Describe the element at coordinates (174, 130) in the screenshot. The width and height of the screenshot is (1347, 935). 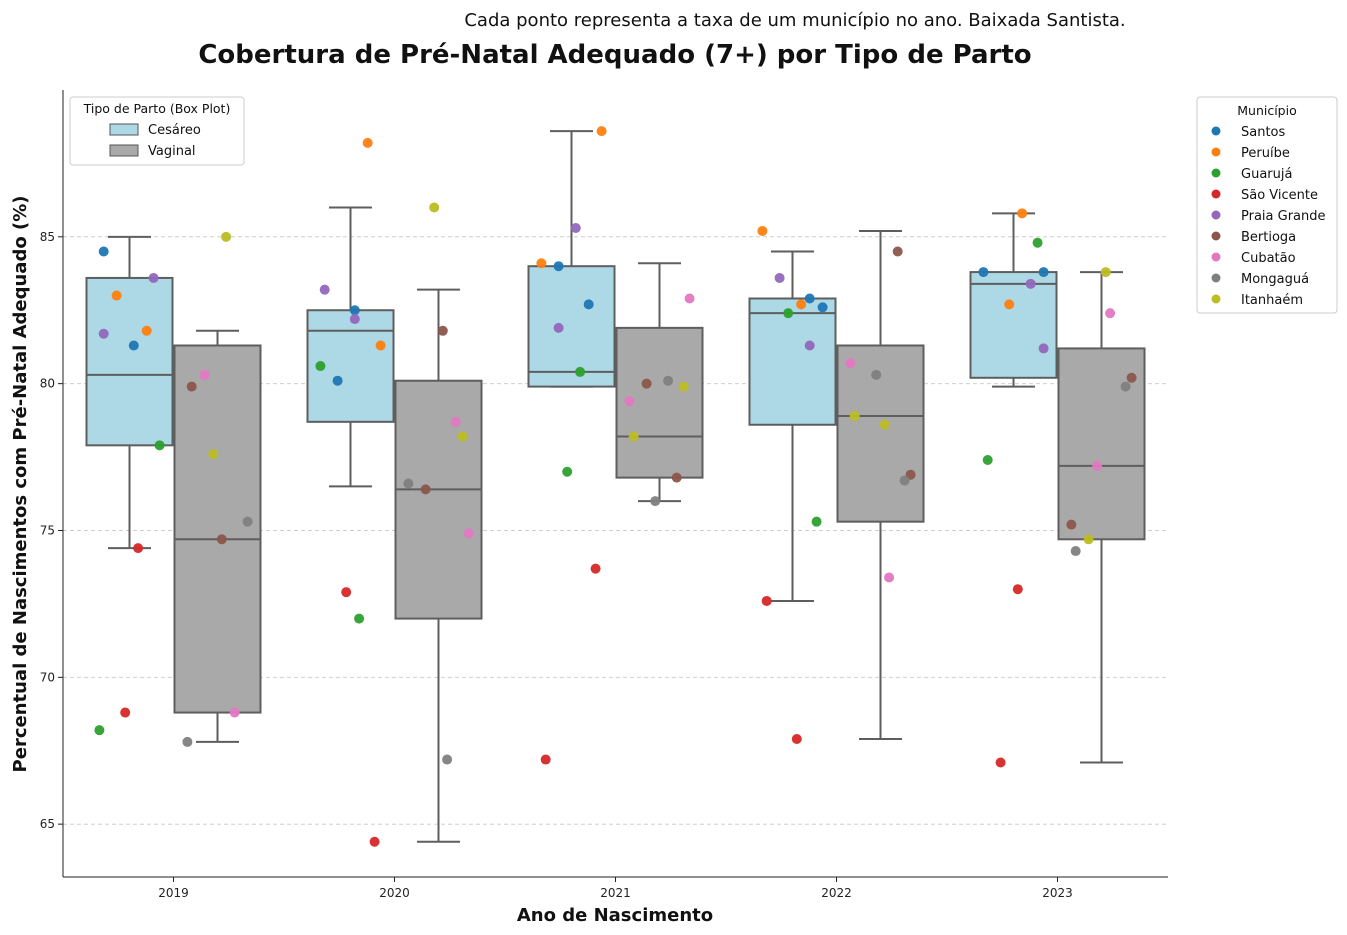
I see `legend-label: Cesáreo` at that location.